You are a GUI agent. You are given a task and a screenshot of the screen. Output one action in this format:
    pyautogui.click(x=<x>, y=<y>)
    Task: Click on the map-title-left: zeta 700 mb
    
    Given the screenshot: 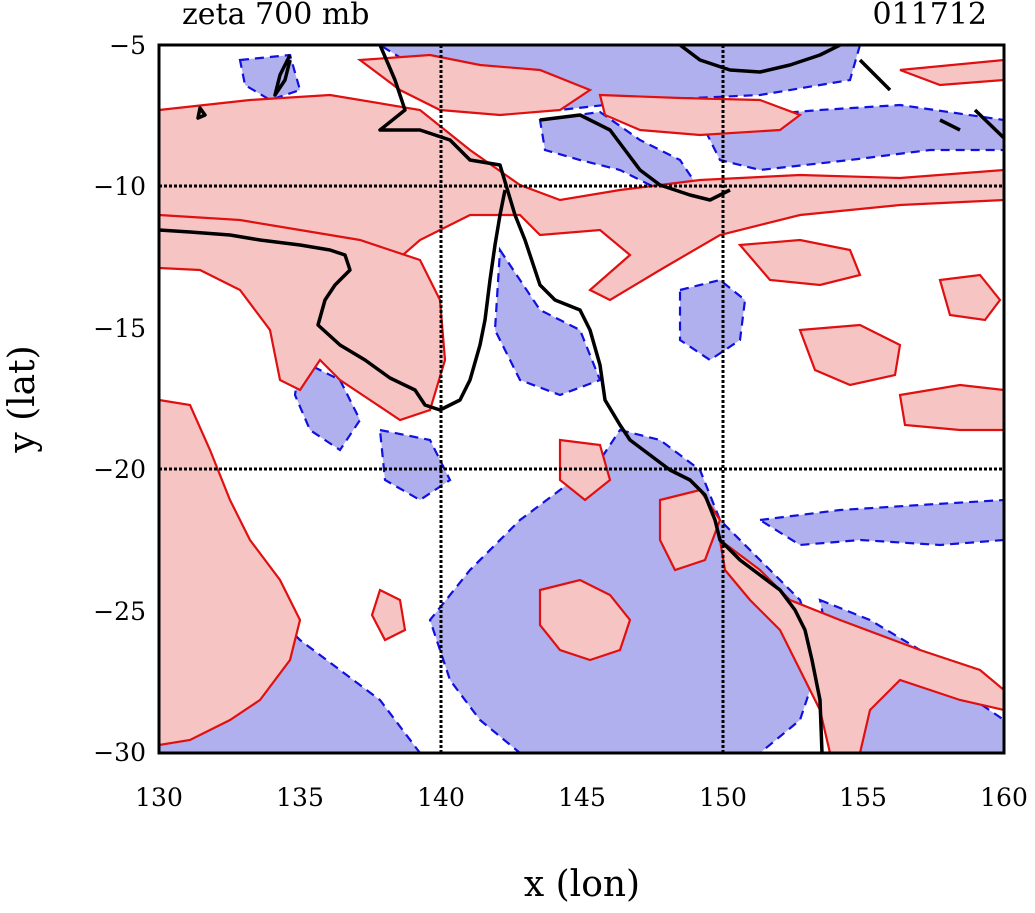 What is the action you would take?
    pyautogui.click(x=276, y=16)
    